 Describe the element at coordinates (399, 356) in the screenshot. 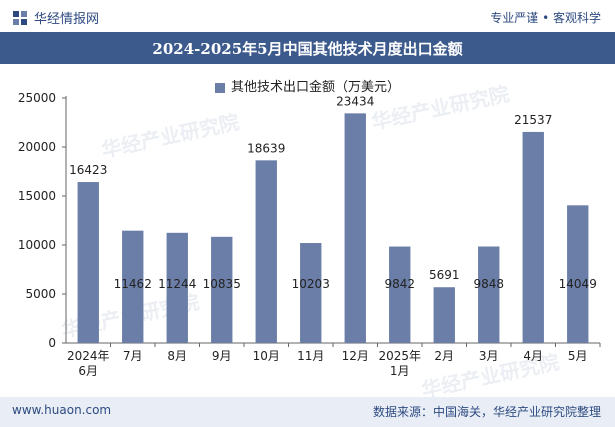

I see `x-tick-label: 2025年` at that location.